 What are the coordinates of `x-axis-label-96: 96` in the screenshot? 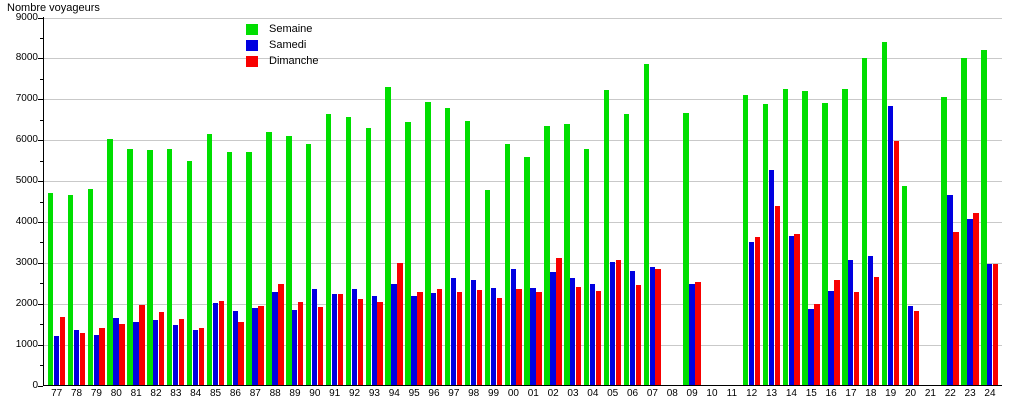 It's located at (434, 393).